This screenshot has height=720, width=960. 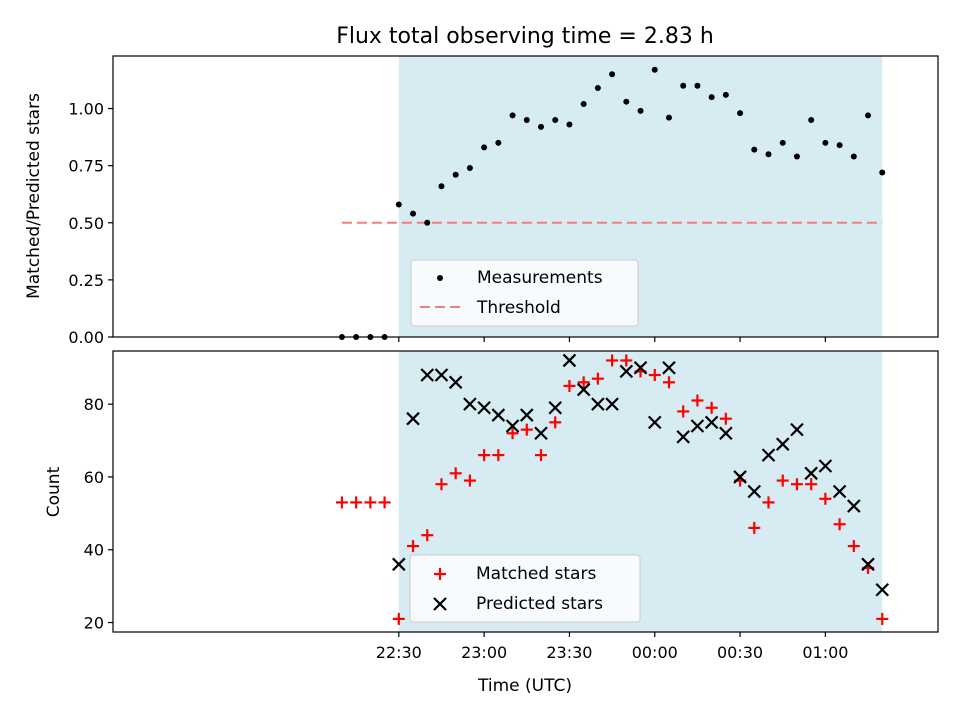 I want to click on bottom-legend: Matched stars Predicted stars, so click(x=525, y=588).